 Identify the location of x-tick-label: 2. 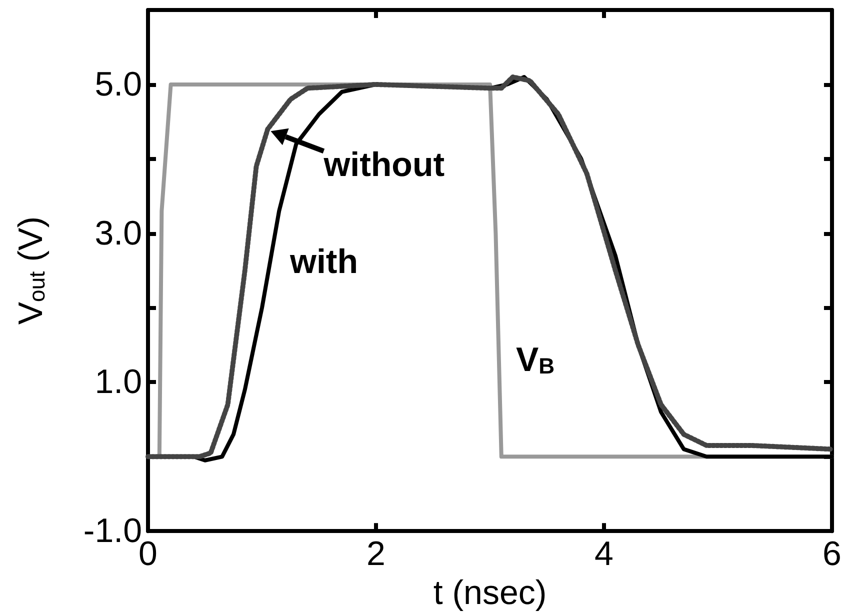
(376, 554).